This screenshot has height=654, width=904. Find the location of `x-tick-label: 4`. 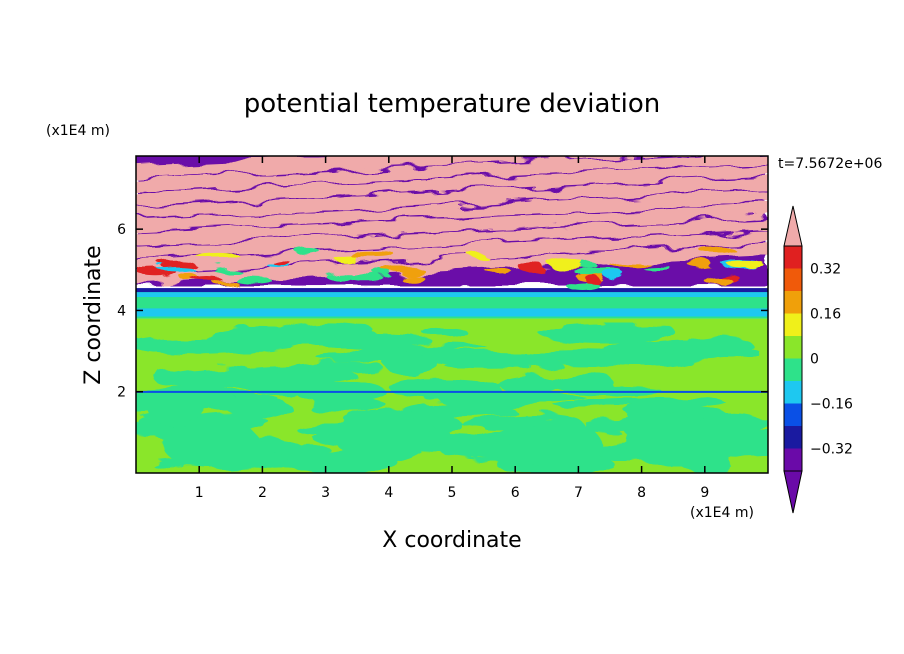

x-tick-label: 4 is located at coordinates (388, 493).